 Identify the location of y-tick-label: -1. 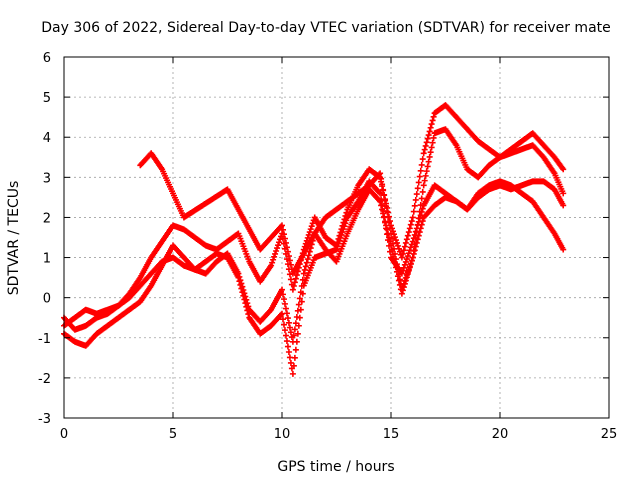
(44, 339).